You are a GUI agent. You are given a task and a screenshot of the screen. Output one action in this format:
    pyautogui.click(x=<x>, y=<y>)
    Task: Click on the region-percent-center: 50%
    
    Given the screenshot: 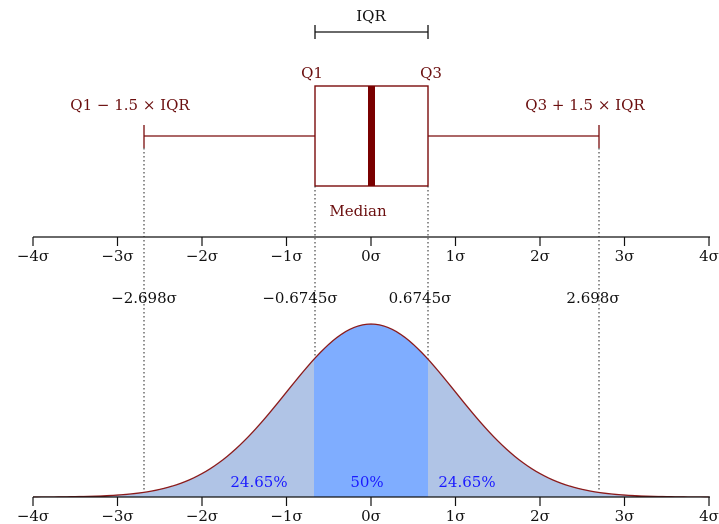 What is the action you would take?
    pyautogui.click(x=366, y=482)
    